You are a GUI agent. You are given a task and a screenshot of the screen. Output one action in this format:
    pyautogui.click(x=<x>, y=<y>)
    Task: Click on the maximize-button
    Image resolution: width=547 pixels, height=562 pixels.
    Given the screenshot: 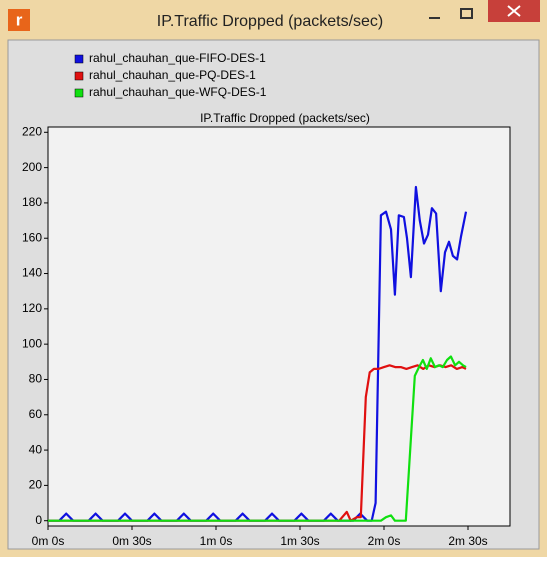 What is the action you would take?
    pyautogui.click(x=466, y=13)
    